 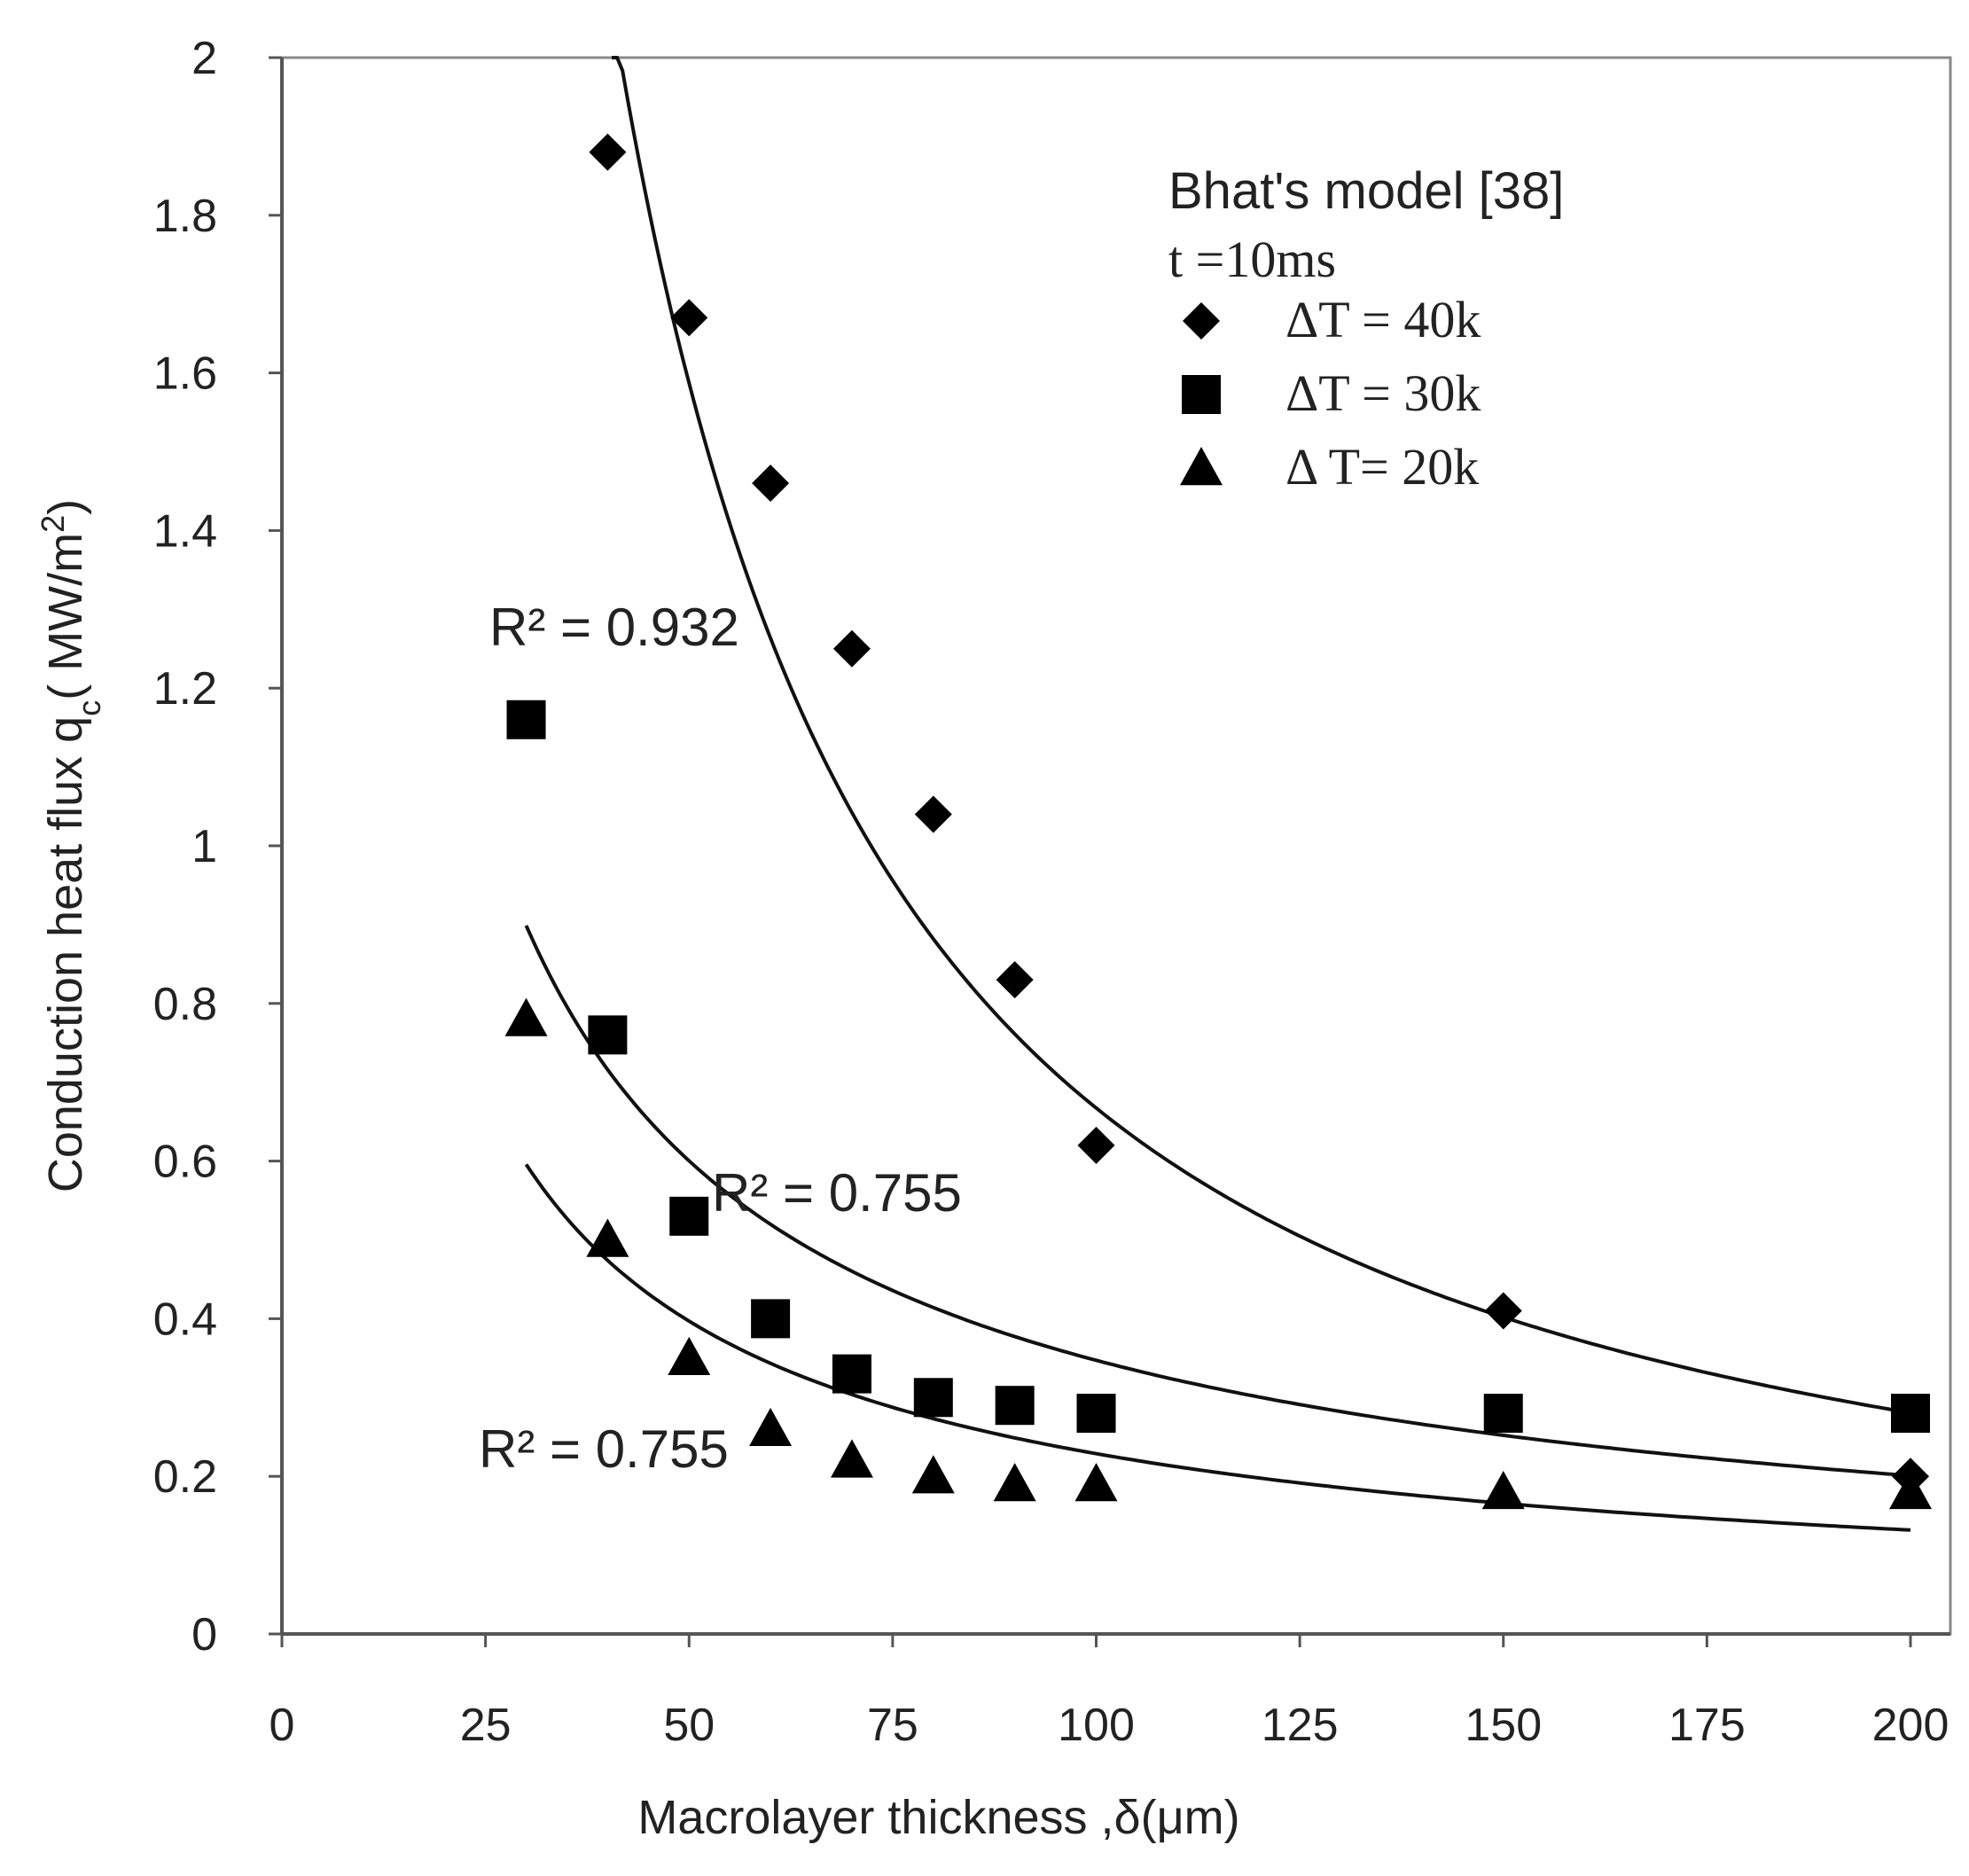 What do you see at coordinates (892, 1725) in the screenshot?
I see `x-tick-label: 75` at bounding box center [892, 1725].